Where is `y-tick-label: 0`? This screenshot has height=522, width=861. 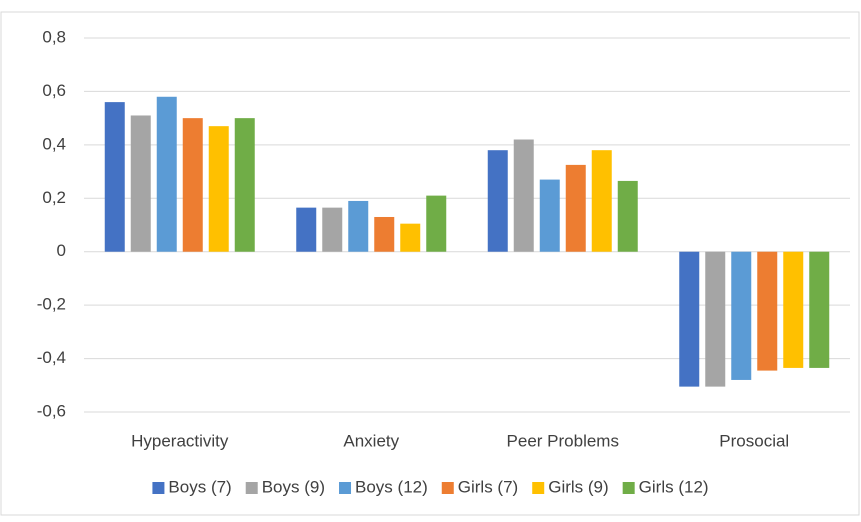 y-tick-label: 0 is located at coordinates (61, 250).